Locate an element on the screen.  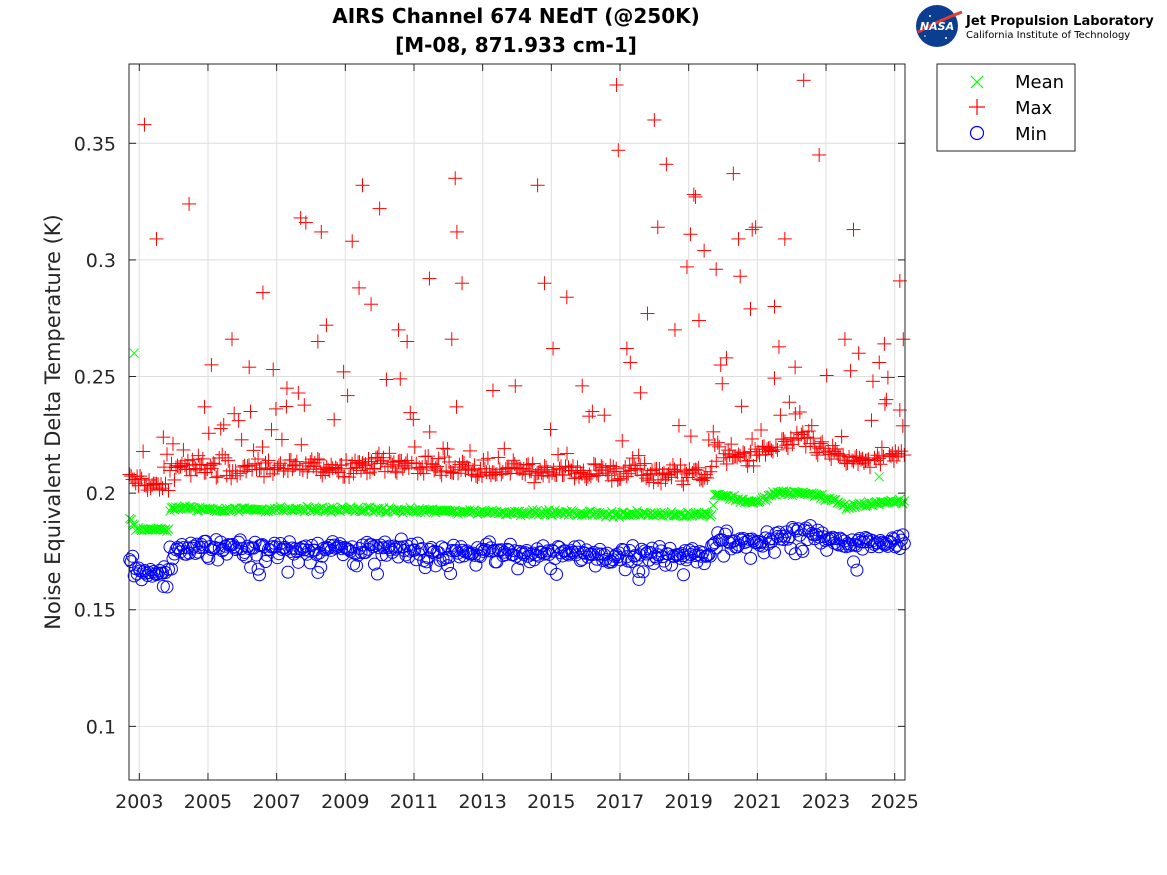
legend-label-mean: Mean is located at coordinates (1039, 82).